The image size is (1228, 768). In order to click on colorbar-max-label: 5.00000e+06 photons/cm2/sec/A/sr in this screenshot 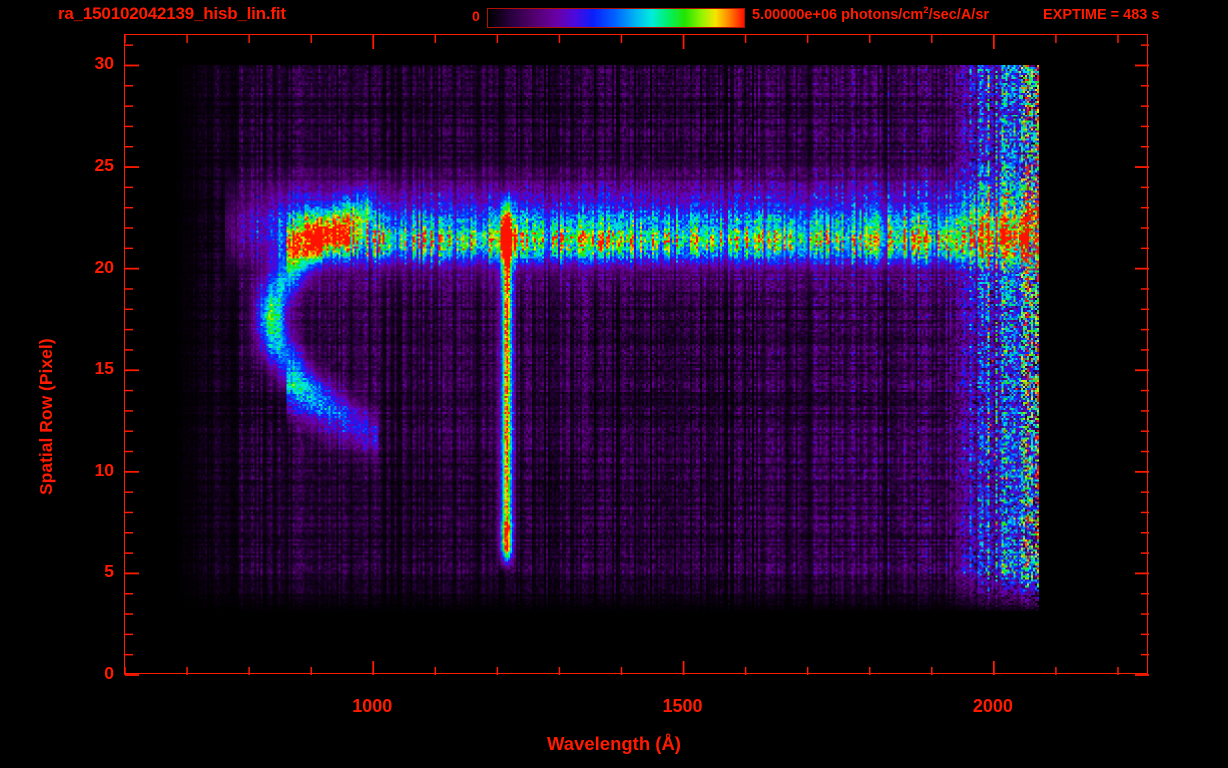, I will do `click(871, 14)`.